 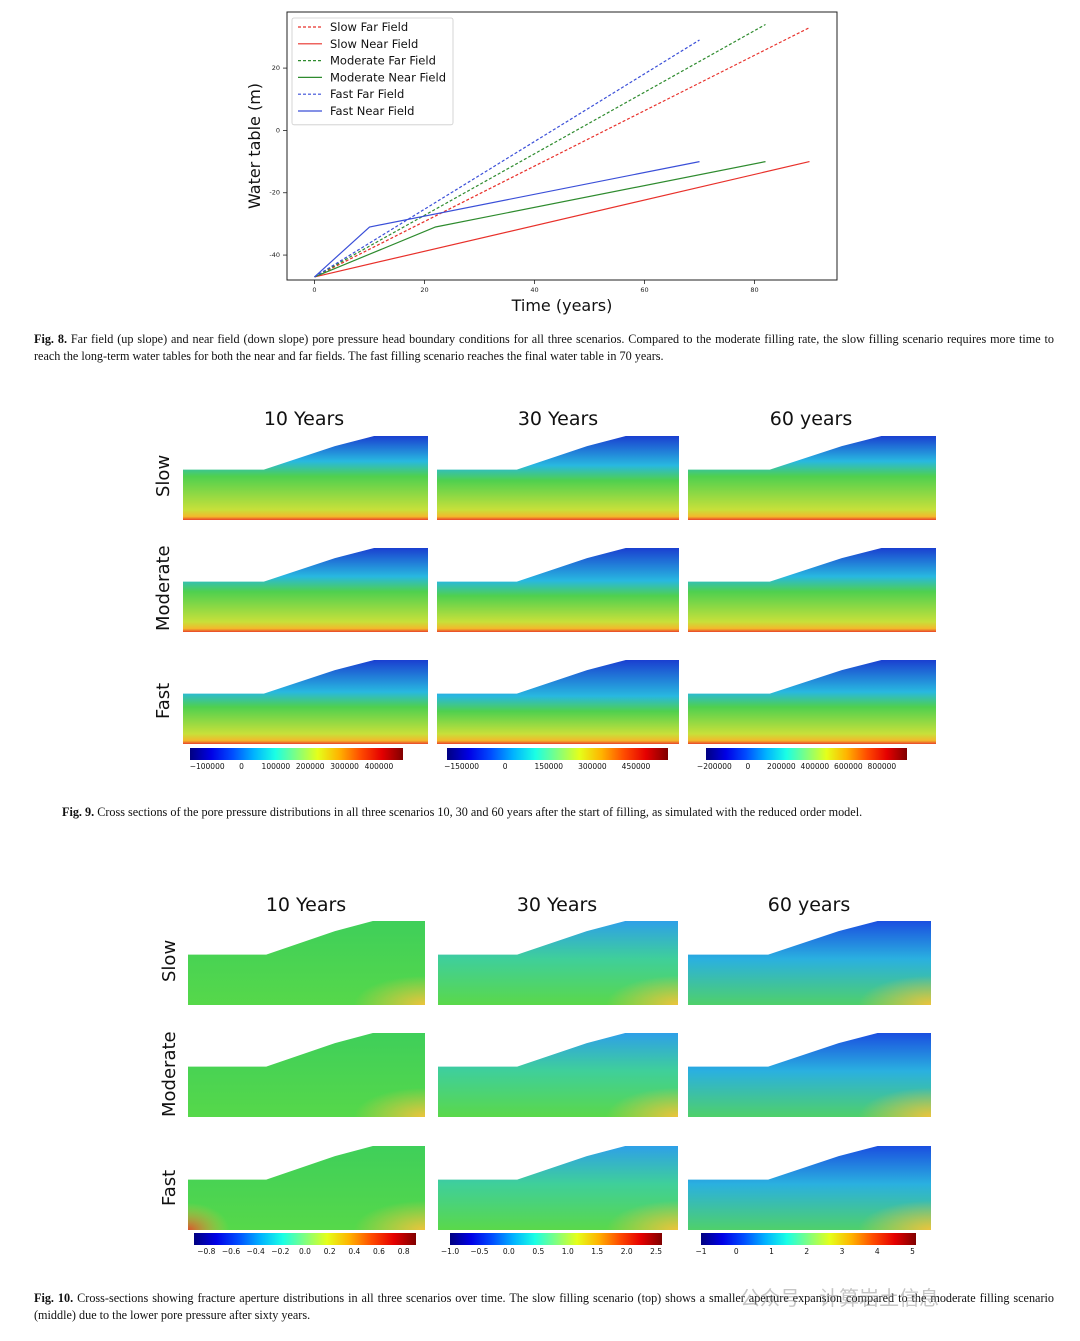 What do you see at coordinates (912, 1251) in the screenshot?
I see `colorbar-tick-label: 5` at bounding box center [912, 1251].